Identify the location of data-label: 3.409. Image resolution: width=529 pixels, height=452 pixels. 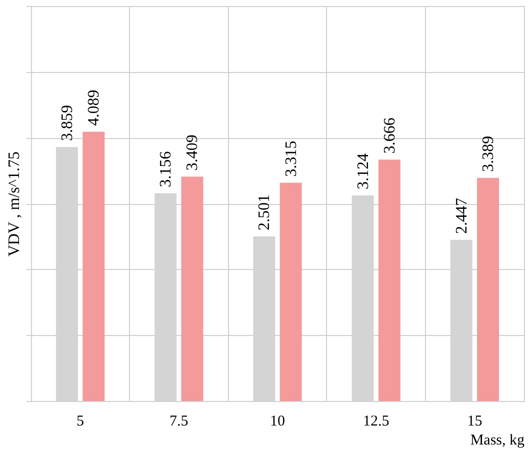
(193, 152).